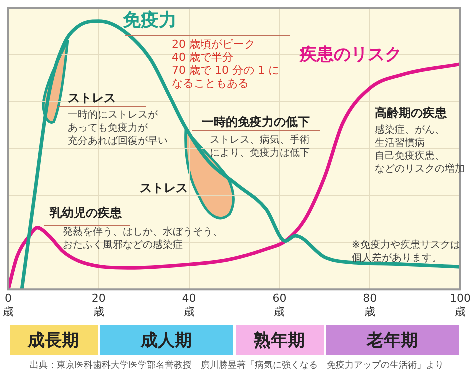 The height and width of the screenshot is (374, 474). I want to click on series-label: 疾患のリスク, so click(350, 55).